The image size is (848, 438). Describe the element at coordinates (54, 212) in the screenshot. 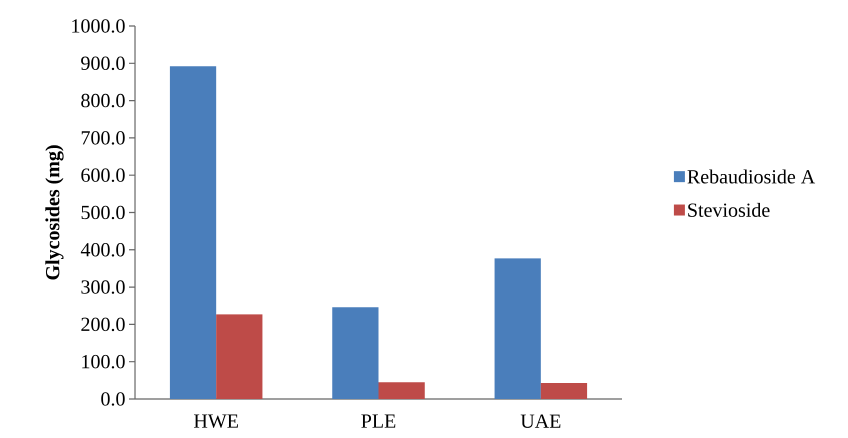

I see `y-axis-title: Glycosides (mg)` at that location.